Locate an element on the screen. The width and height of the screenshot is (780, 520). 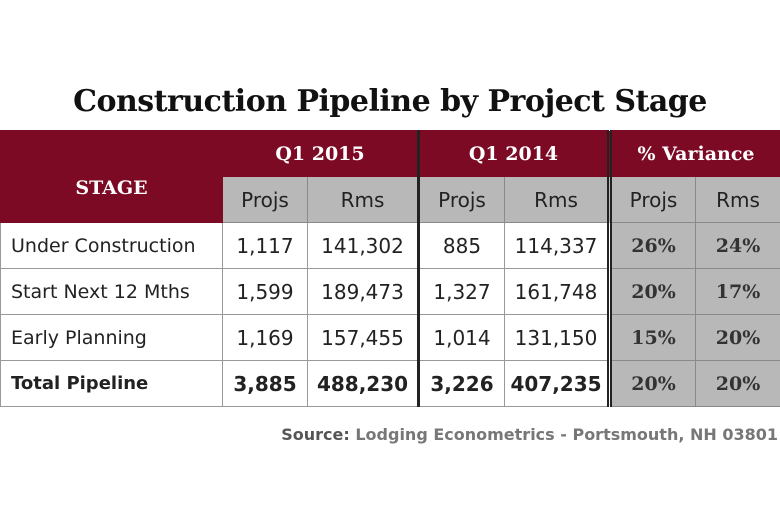
table-cell: 161,748 is located at coordinates (557, 291).